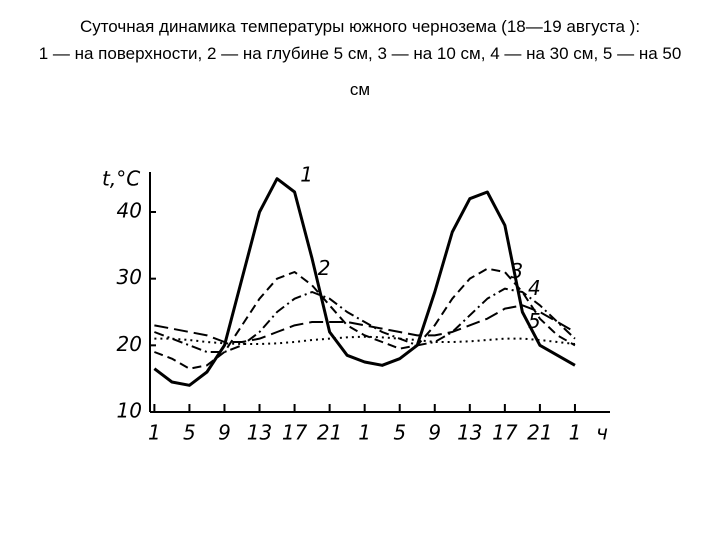  I want to click on y-tick-label: 30, so click(129, 277).